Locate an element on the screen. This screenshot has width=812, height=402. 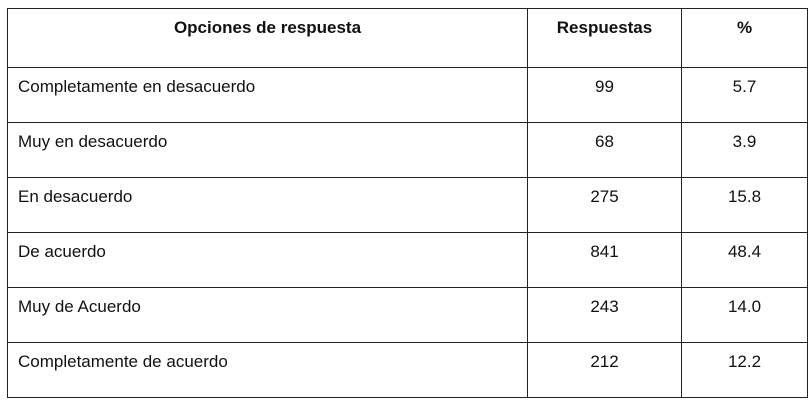
responses-cell: 68 is located at coordinates (604, 150).